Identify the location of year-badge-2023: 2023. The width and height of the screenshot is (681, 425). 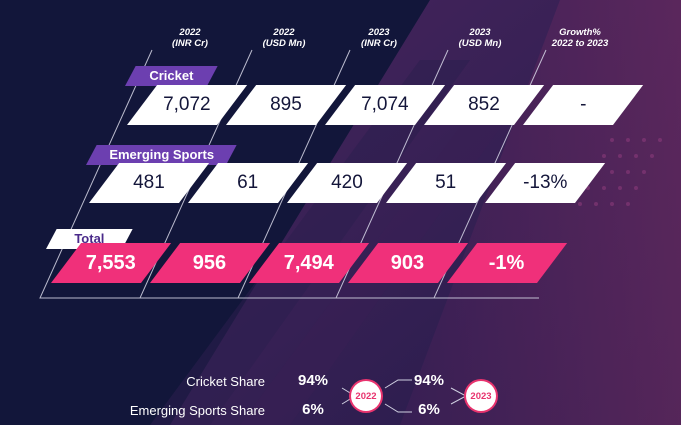
(481, 396).